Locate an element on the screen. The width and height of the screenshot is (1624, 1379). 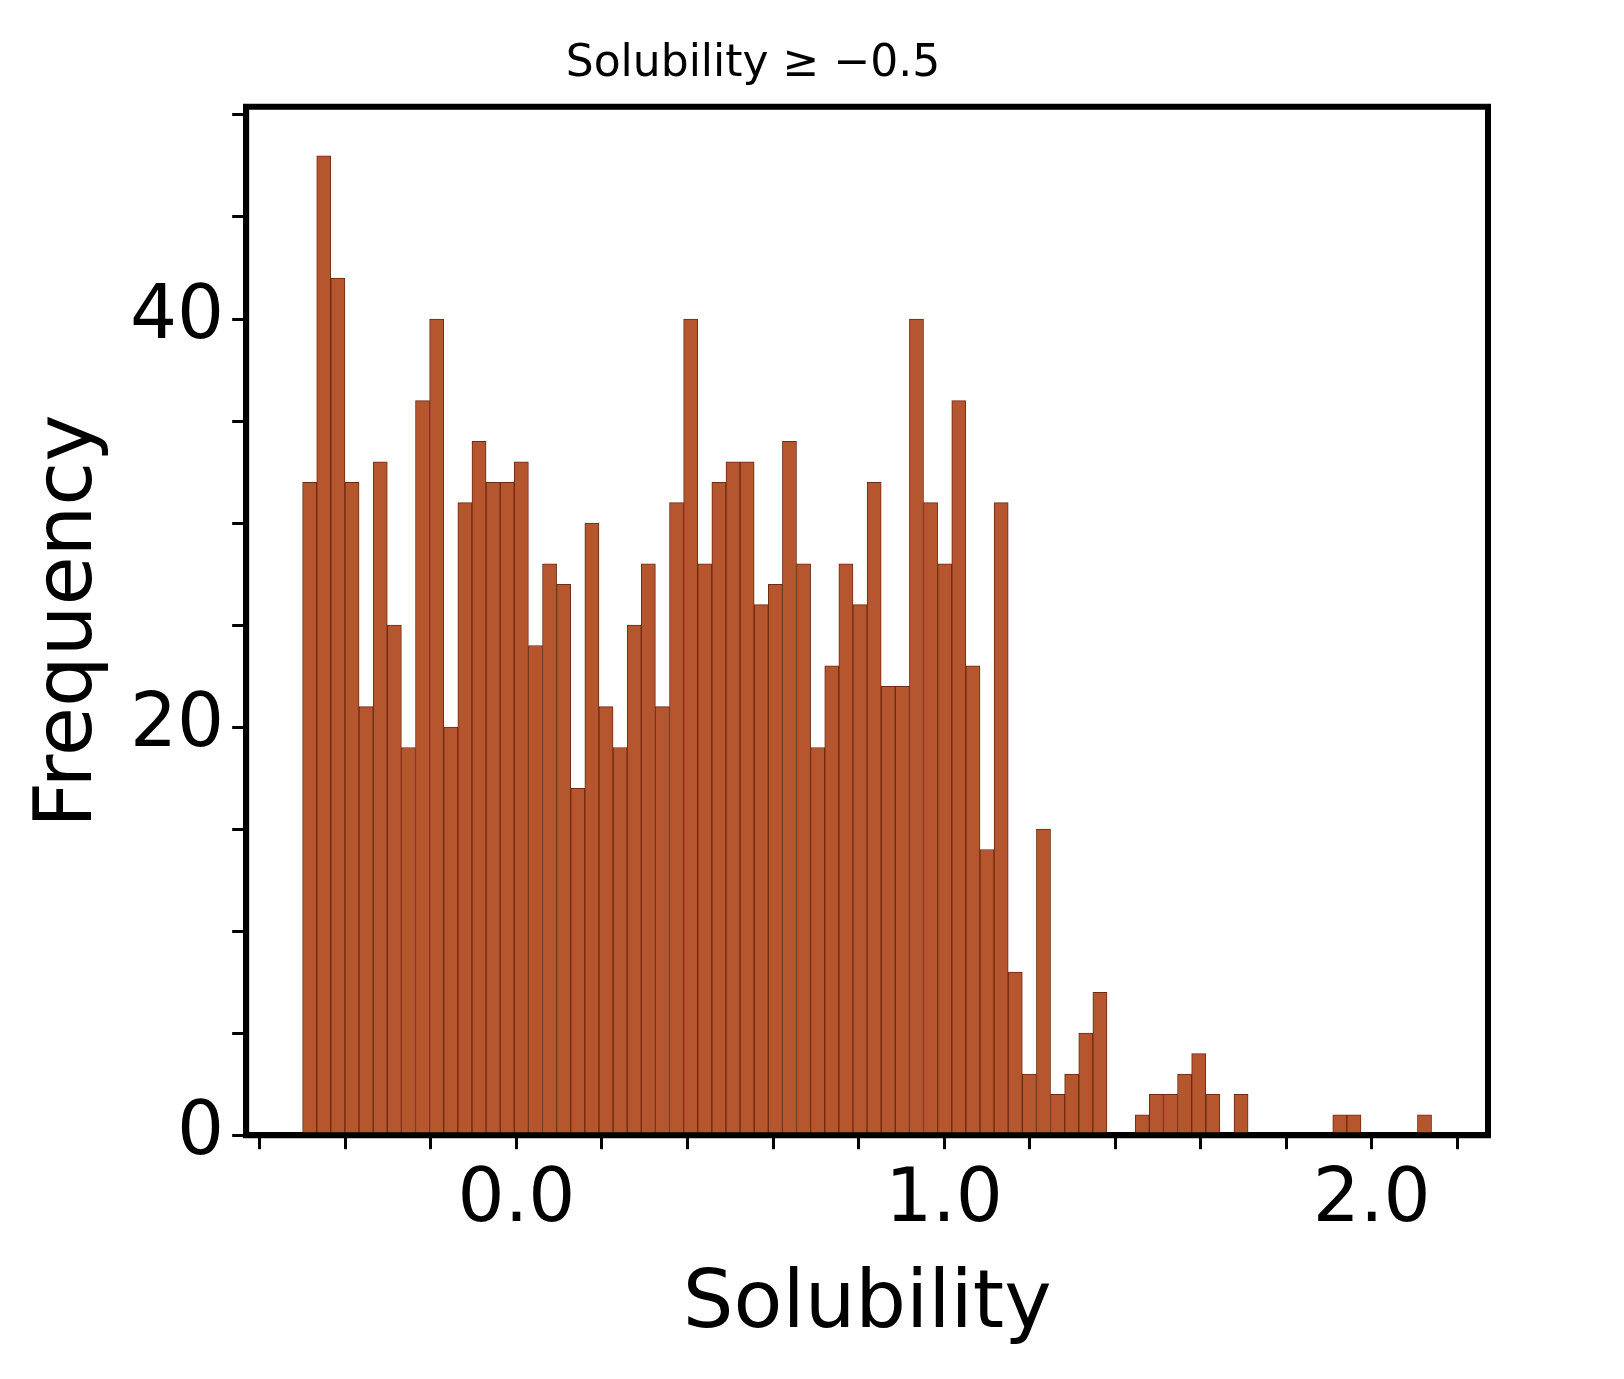
x-tick-label: 1.0 is located at coordinates (944, 1194).